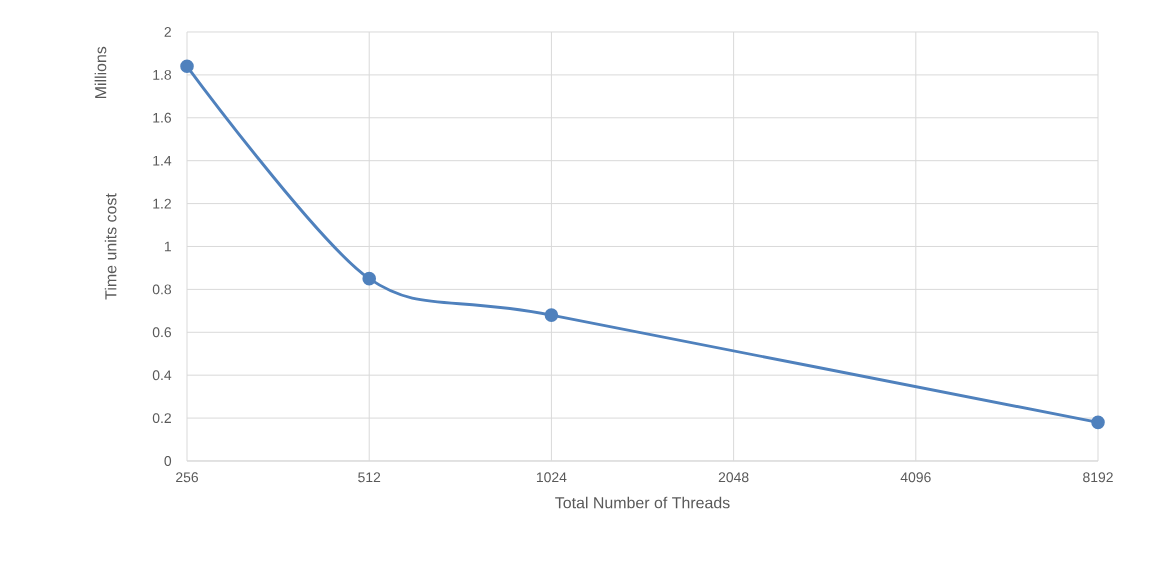 The image size is (1152, 577). What do you see at coordinates (162, 375) in the screenshot?
I see `y-tick-label: 0.4` at bounding box center [162, 375].